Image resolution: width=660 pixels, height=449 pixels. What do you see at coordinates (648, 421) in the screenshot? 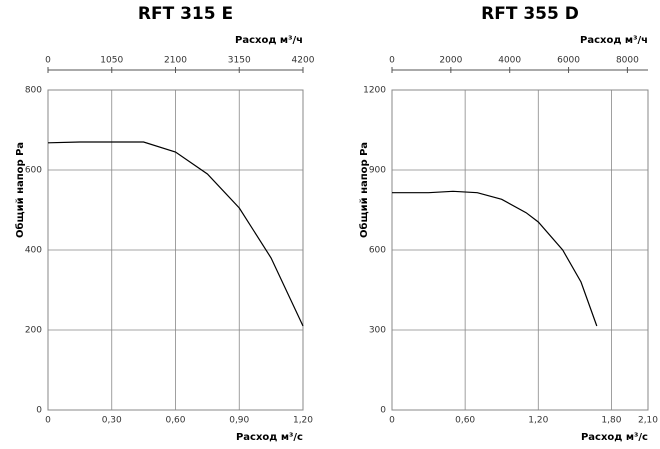
I see `x-tick-label: 2,10` at bounding box center [648, 421].